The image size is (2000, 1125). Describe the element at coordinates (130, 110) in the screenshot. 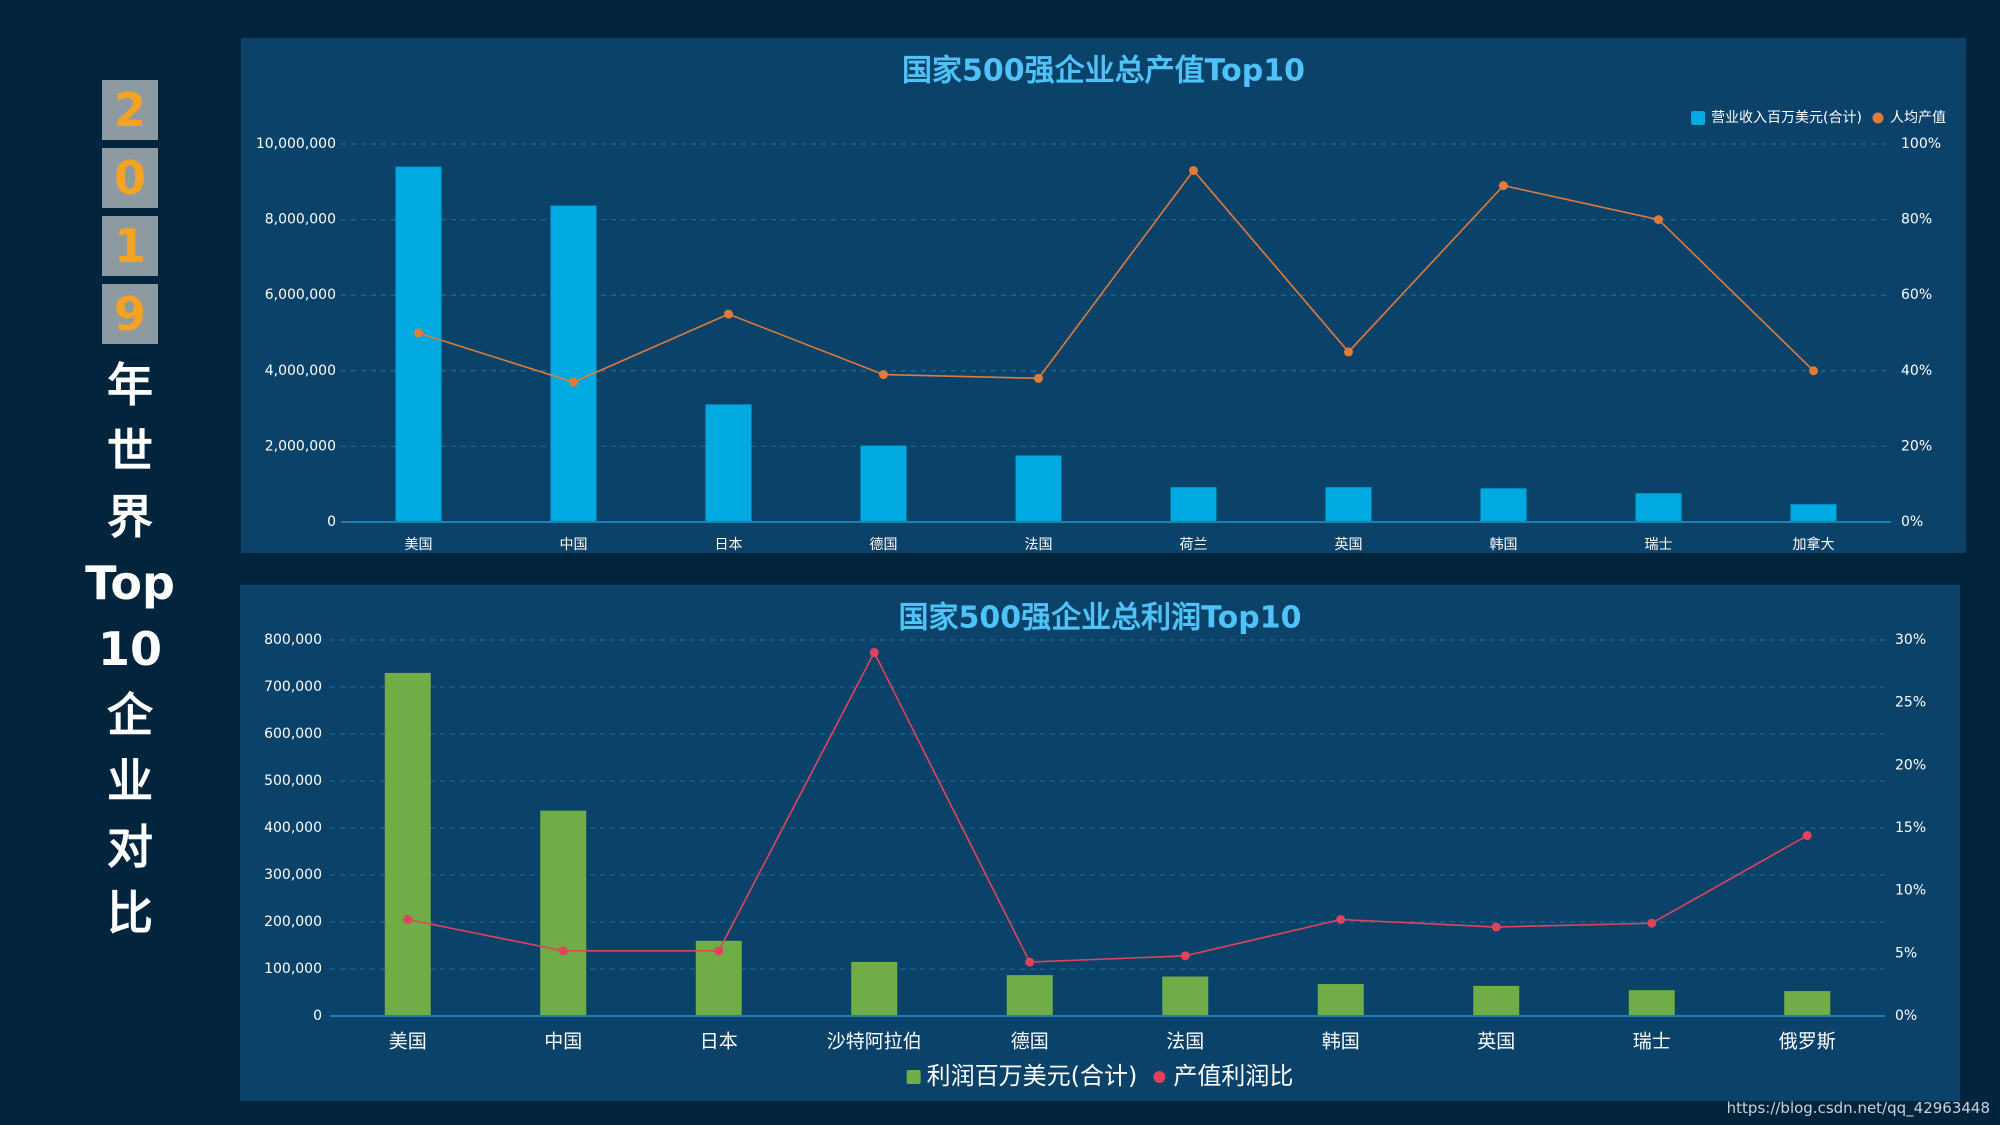

I see `year-digit-box: 2` at that location.